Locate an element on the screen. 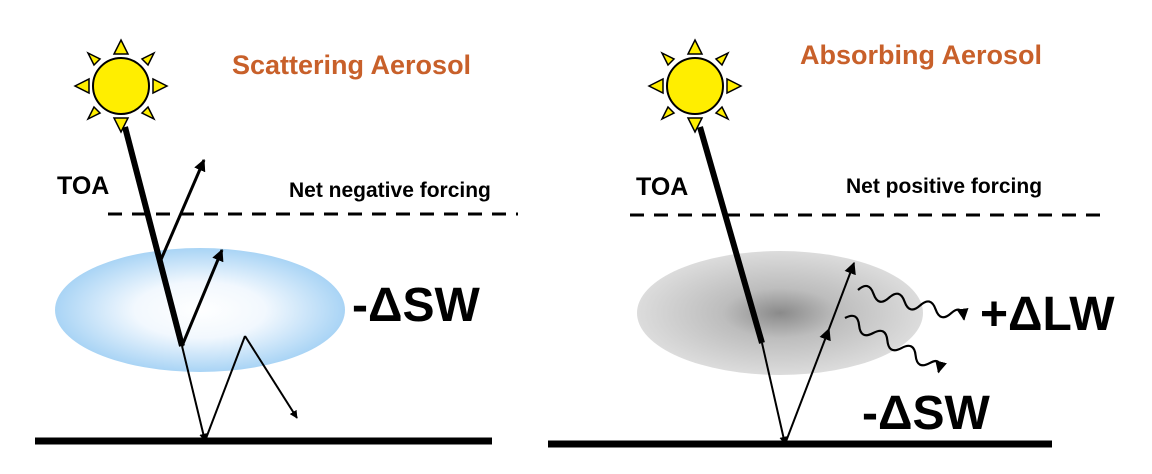  scattered-ray-up is located at coordinates (202, 297).